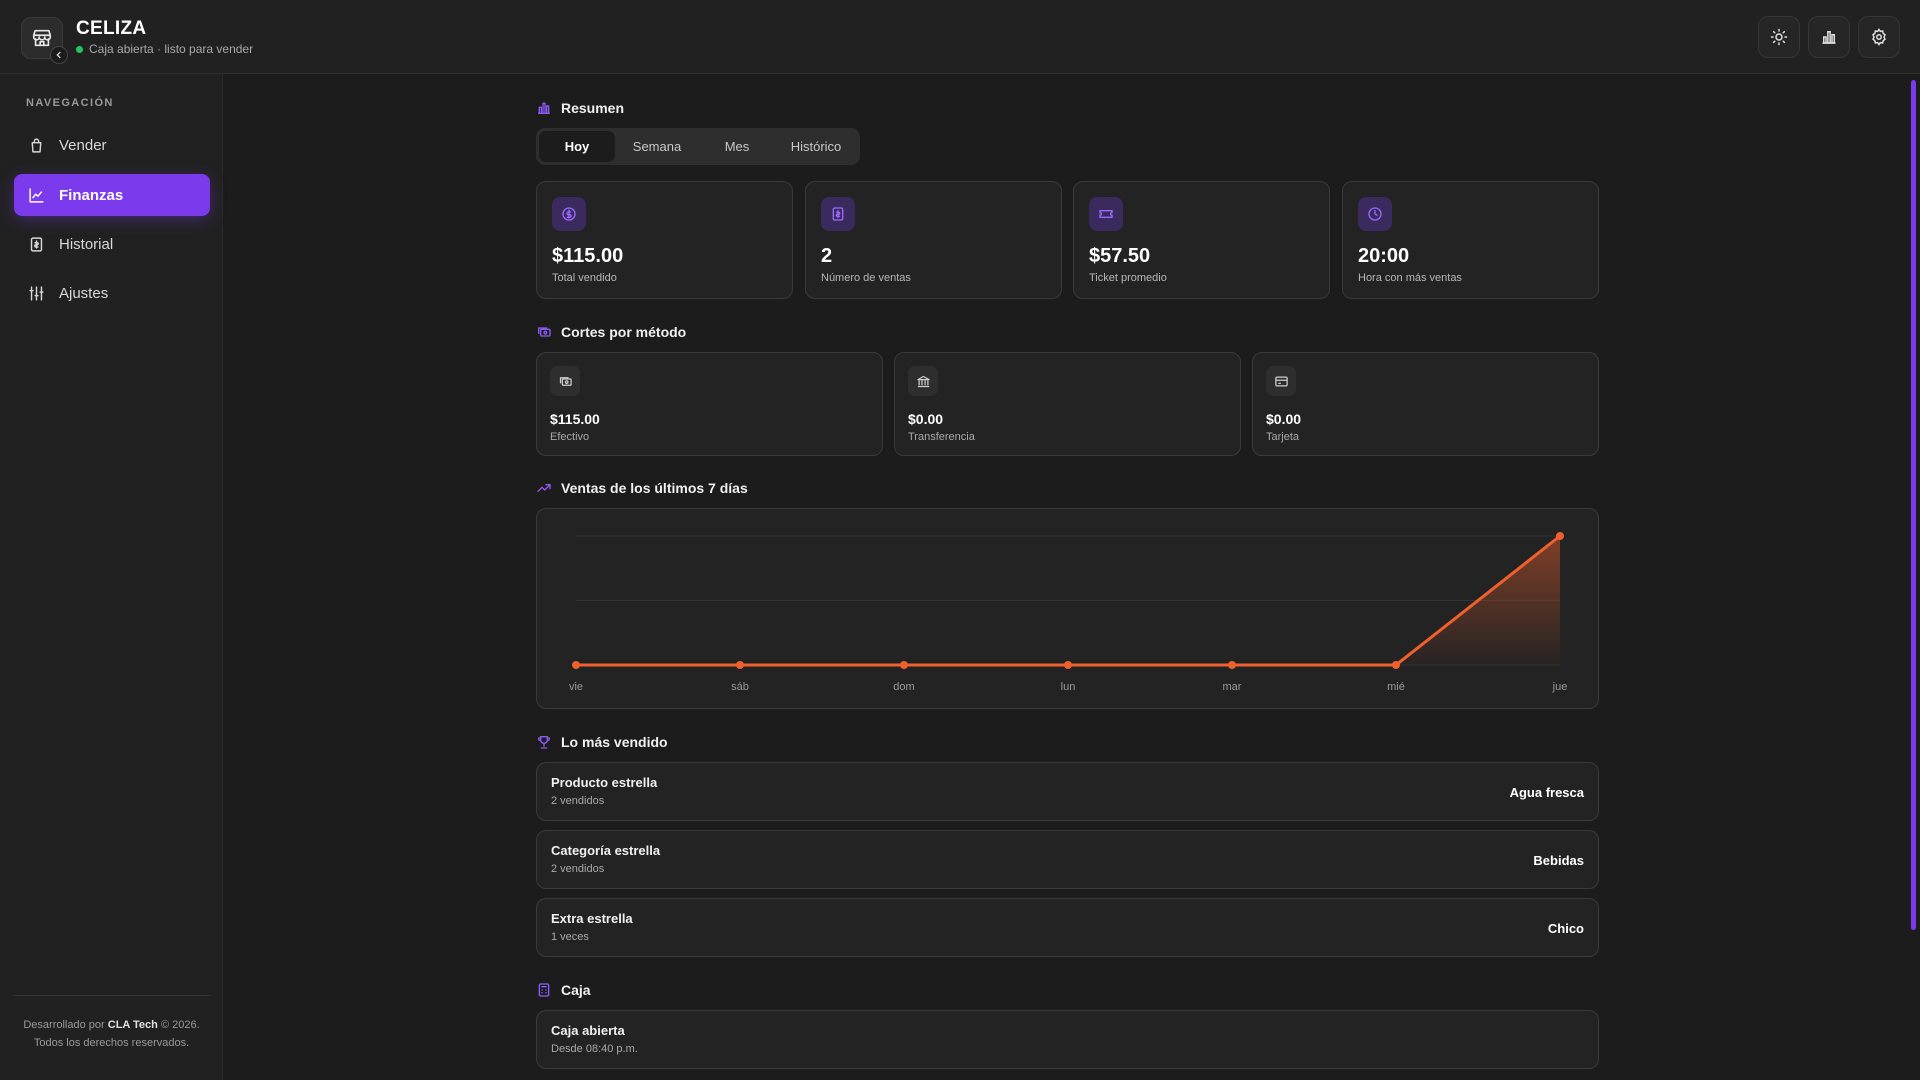 This screenshot has width=1920, height=1080. Describe the element at coordinates (593, 108) in the screenshot. I see `section-title-text: Resumen` at that location.